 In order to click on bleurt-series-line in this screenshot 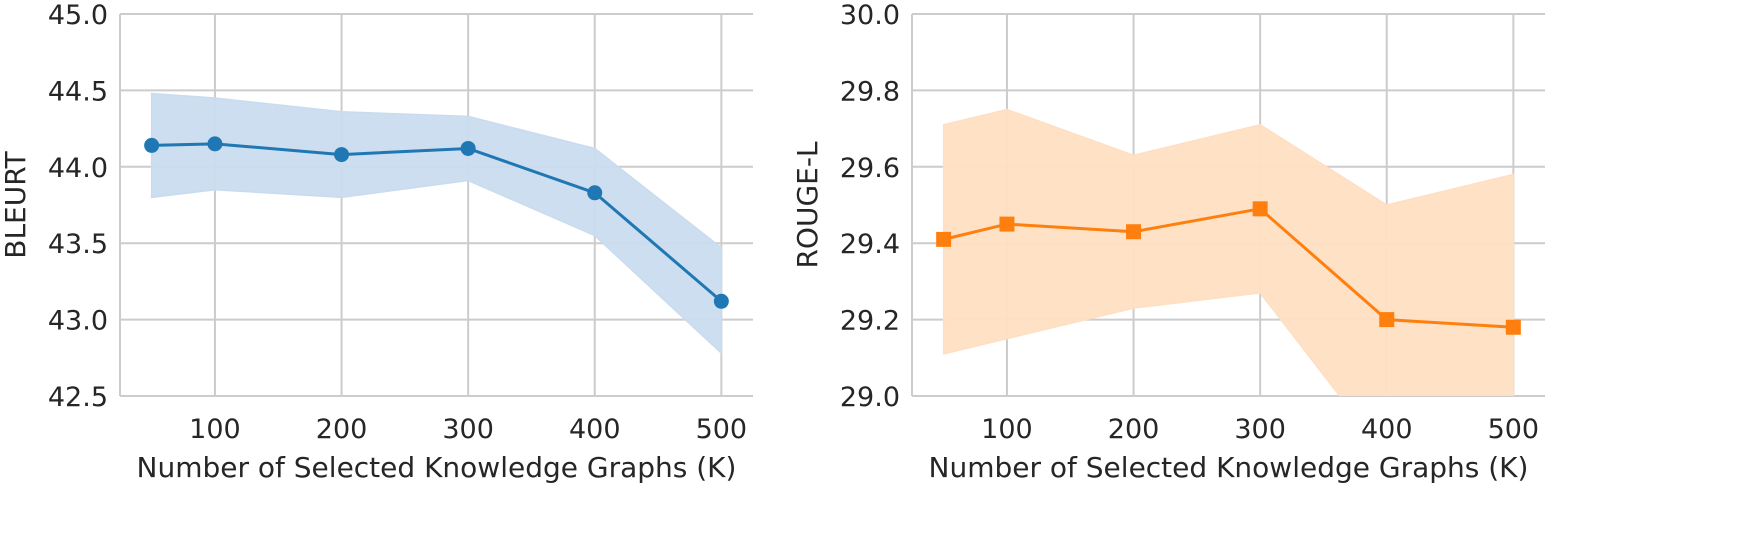, I will do `click(437, 222)`.